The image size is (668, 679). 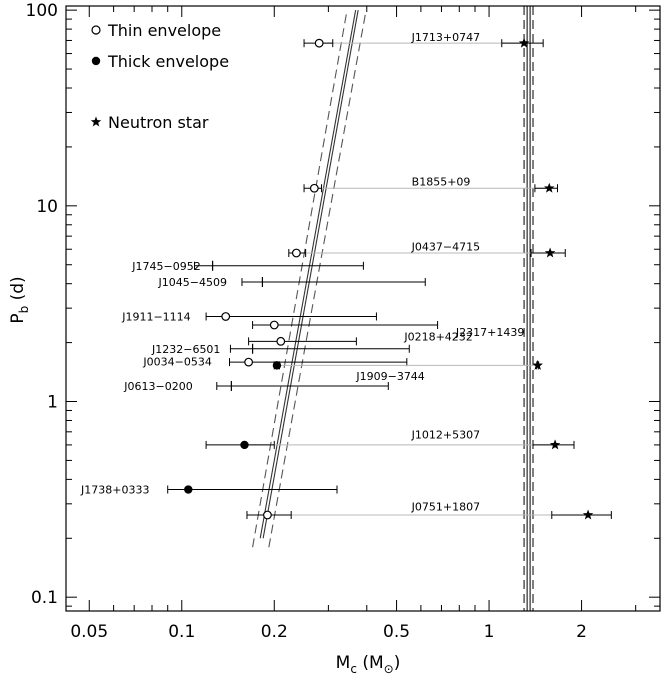 I want to click on label-b1855-09: B1855+09, so click(x=441, y=182).